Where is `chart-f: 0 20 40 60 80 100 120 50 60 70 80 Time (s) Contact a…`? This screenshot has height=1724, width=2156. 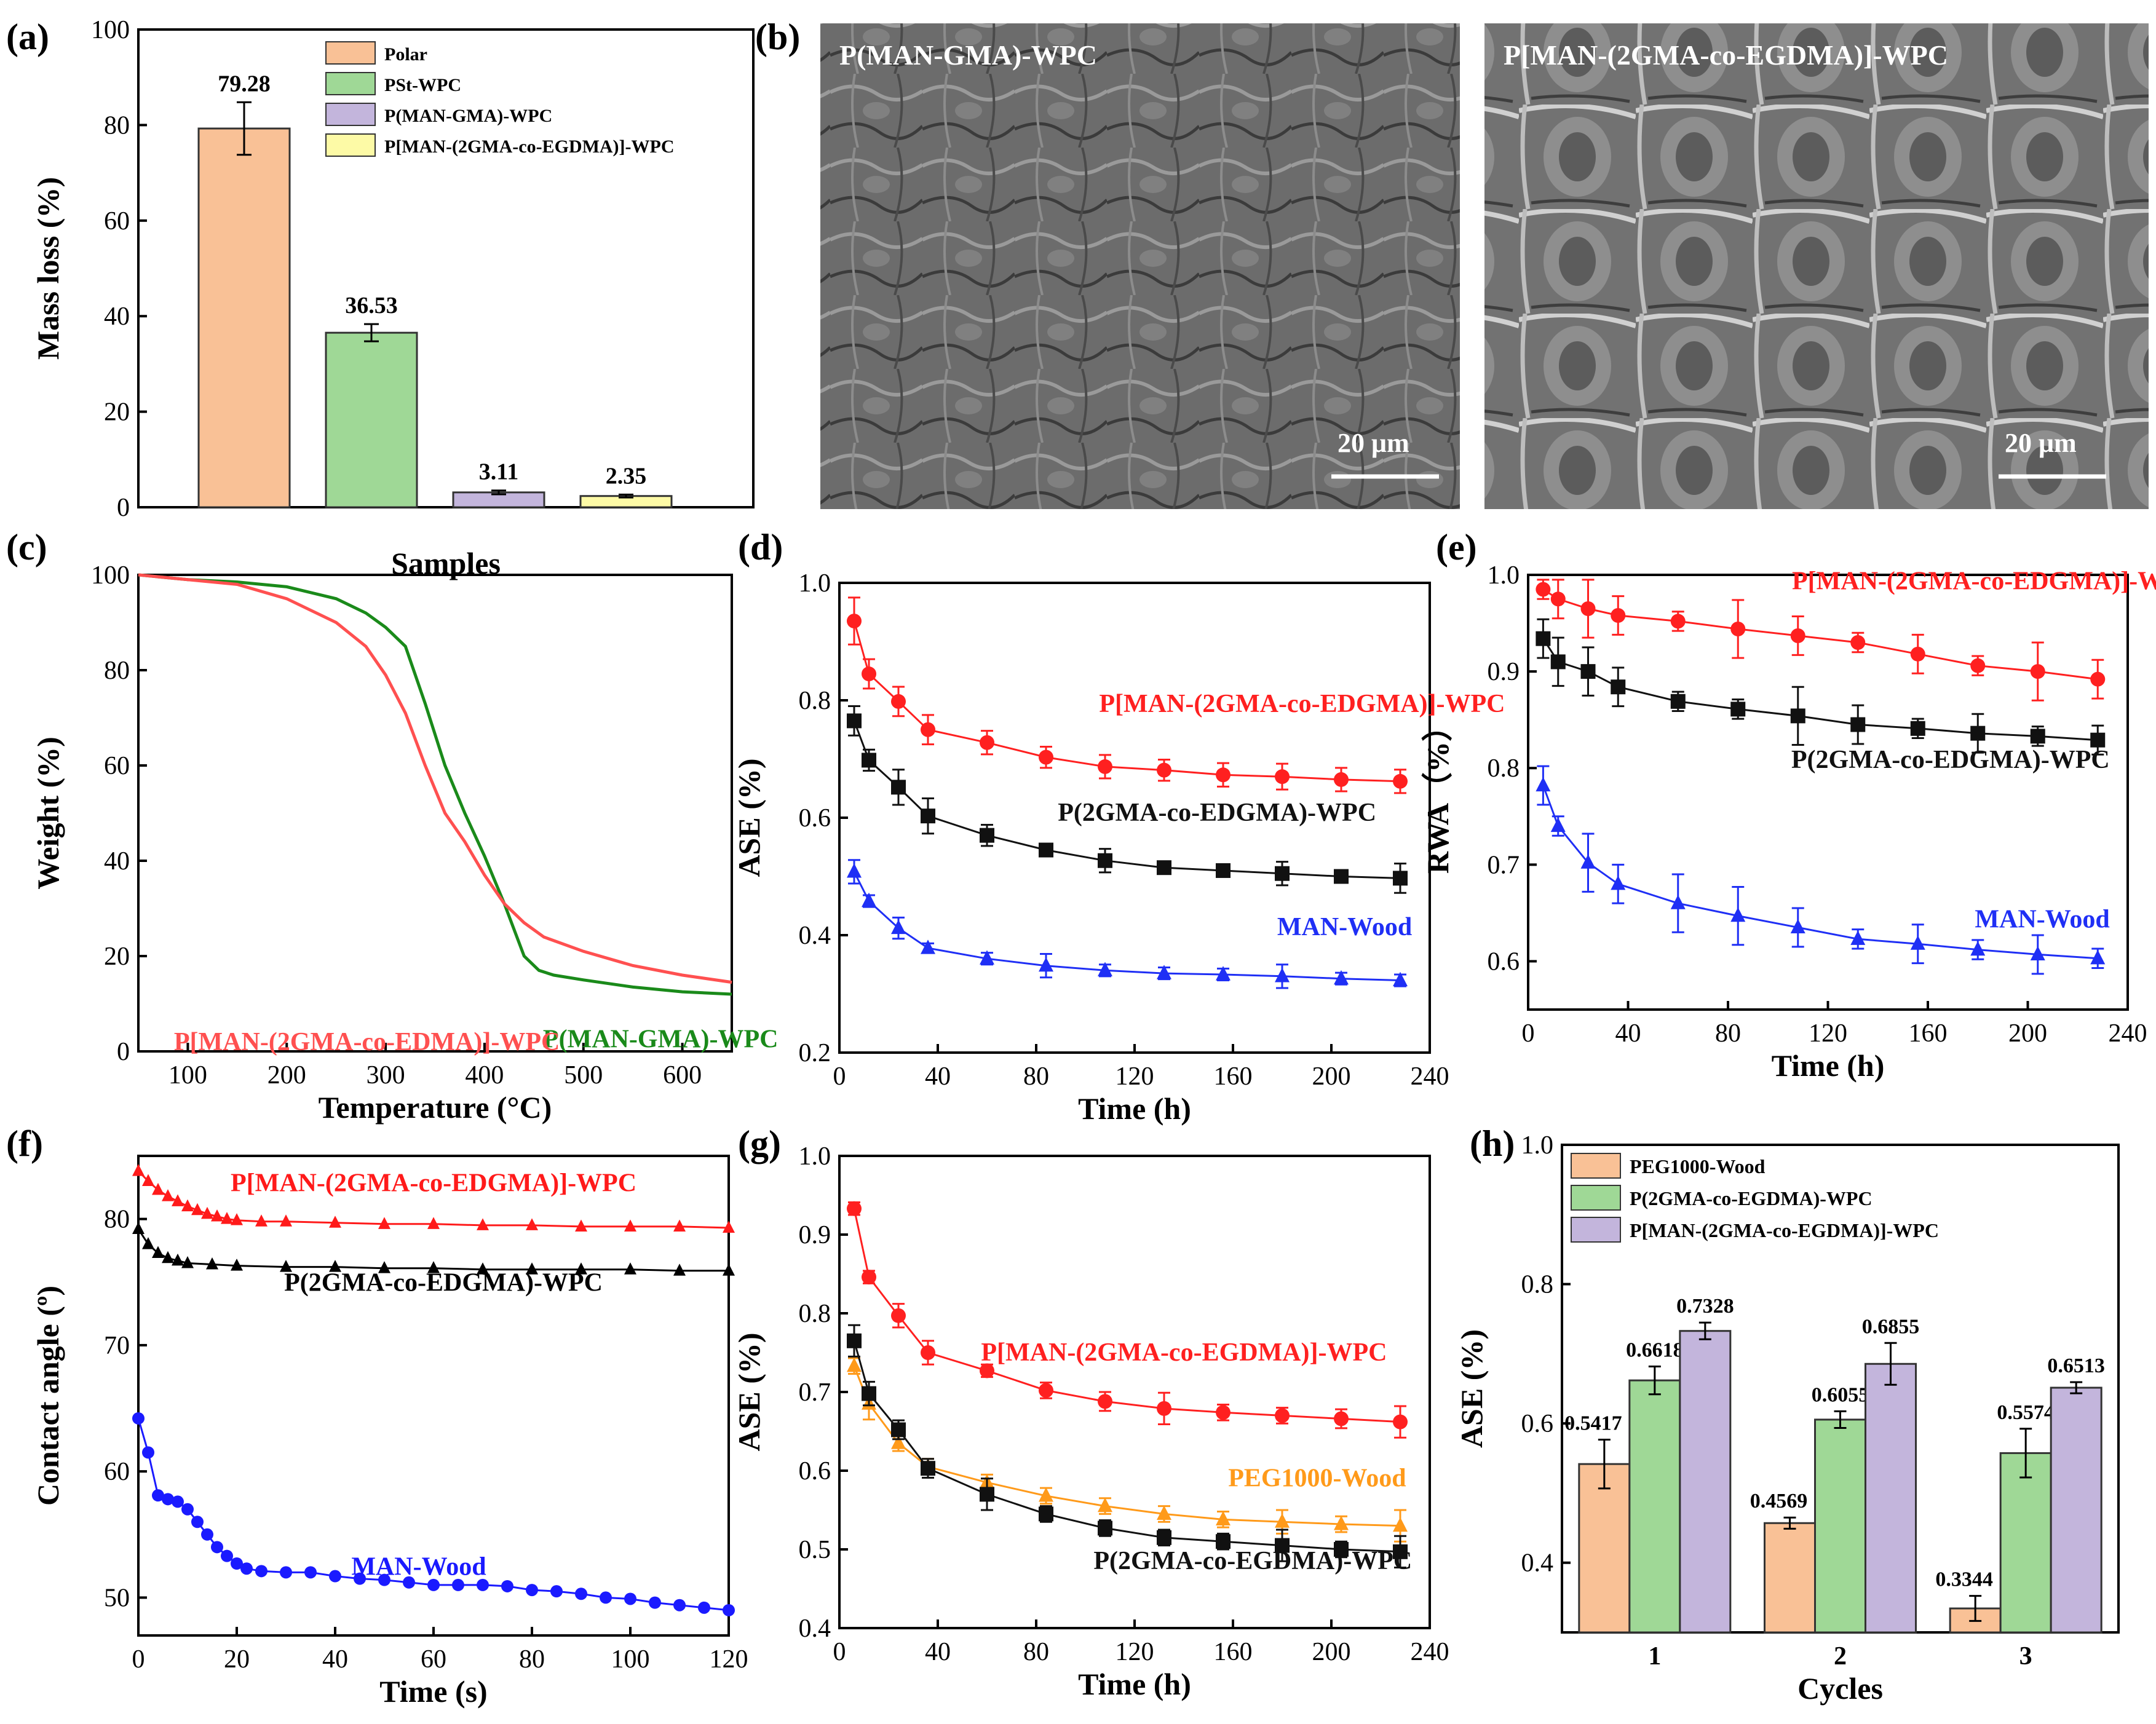 chart-f: 0 20 40 60 80 100 120 50 60 70 80 Time (s) Contact a… is located at coordinates (389, 1432).